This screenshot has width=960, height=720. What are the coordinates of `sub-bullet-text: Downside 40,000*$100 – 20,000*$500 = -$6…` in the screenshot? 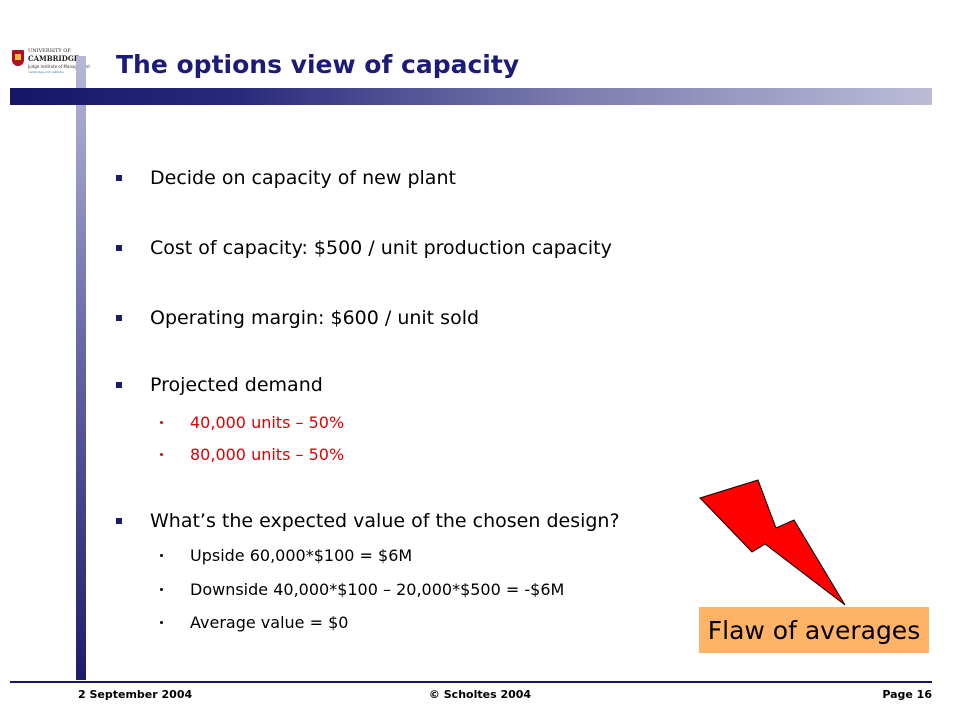 It's located at (377, 589).